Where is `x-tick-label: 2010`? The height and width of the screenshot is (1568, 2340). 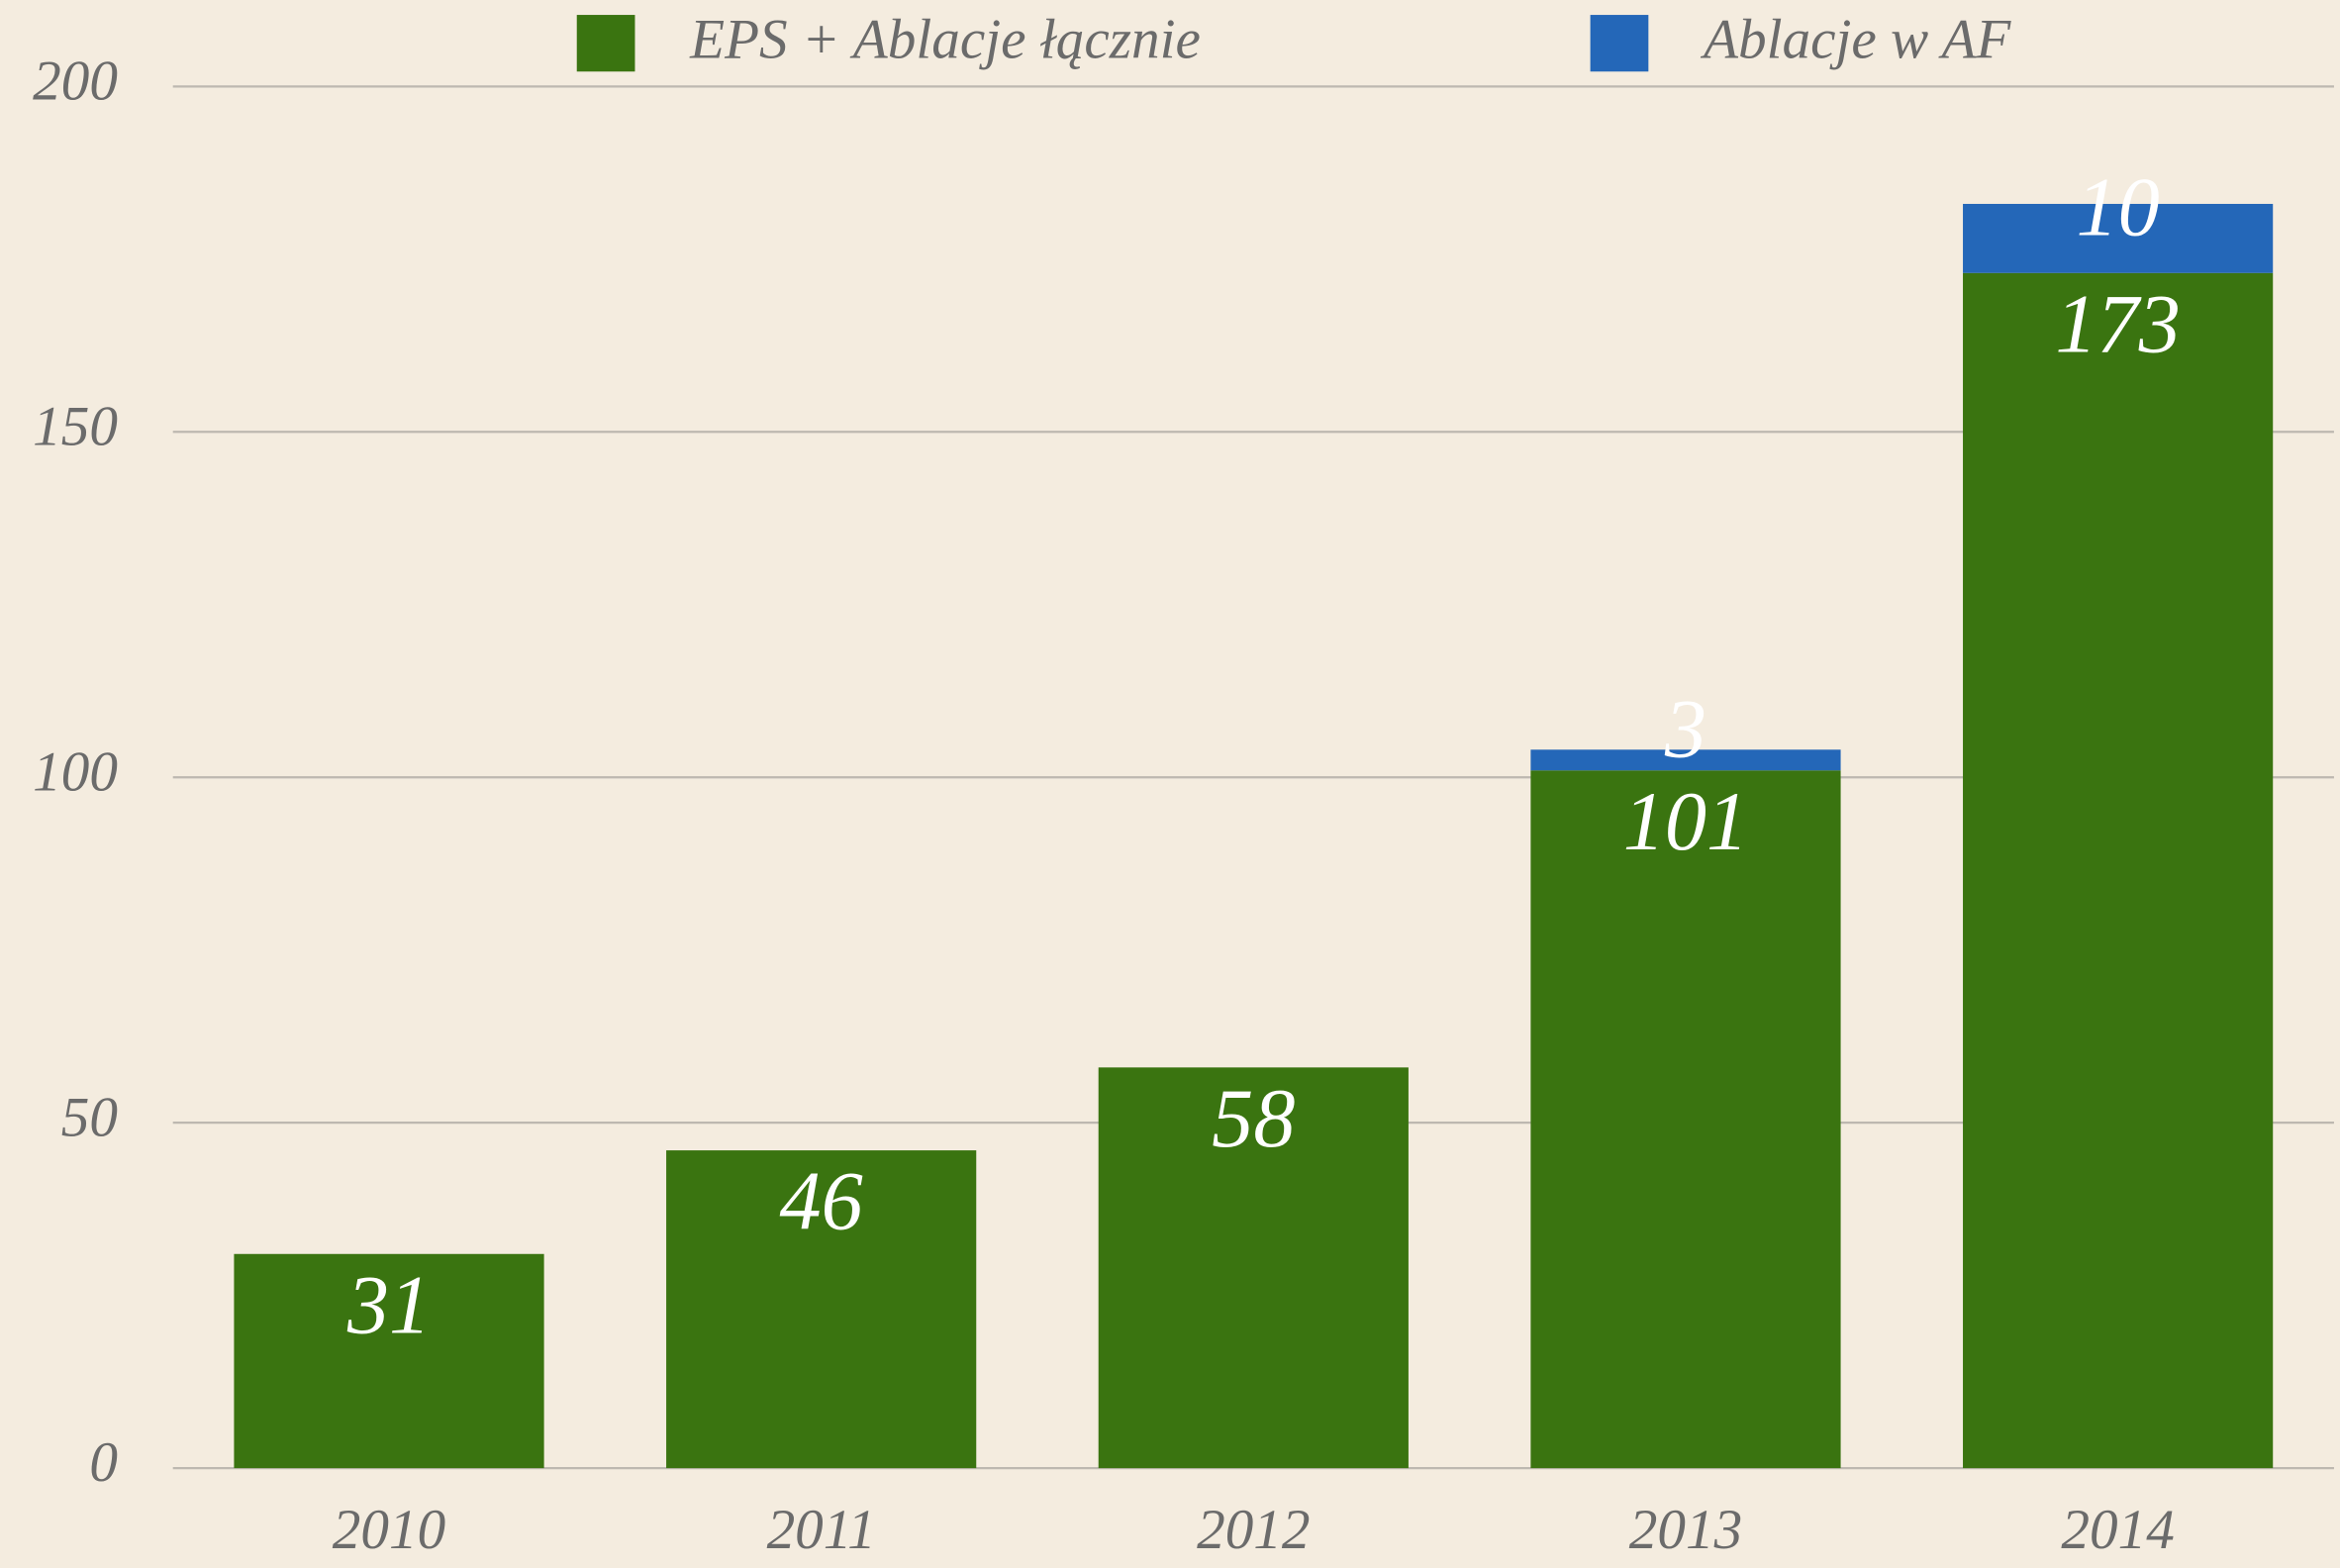 x-tick-label: 2010 is located at coordinates (389, 1530).